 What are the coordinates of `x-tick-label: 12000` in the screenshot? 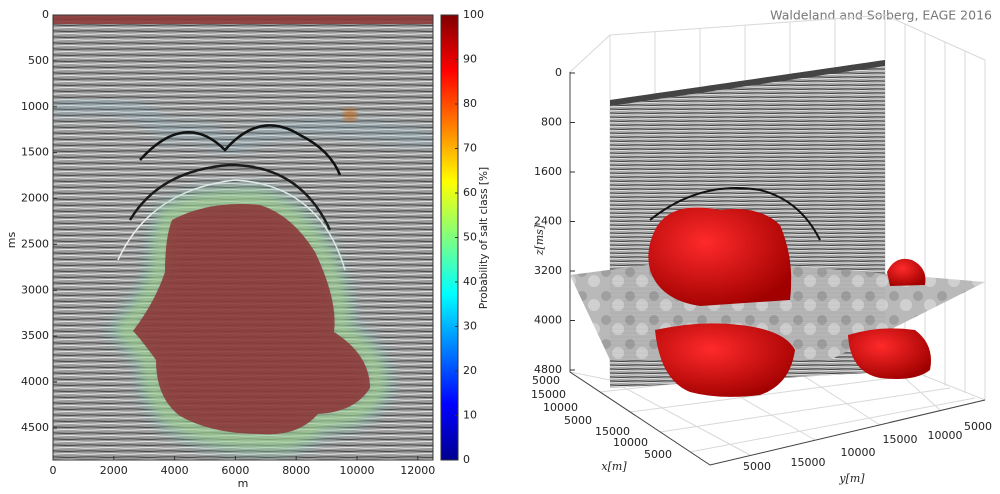 It's located at (417, 470).